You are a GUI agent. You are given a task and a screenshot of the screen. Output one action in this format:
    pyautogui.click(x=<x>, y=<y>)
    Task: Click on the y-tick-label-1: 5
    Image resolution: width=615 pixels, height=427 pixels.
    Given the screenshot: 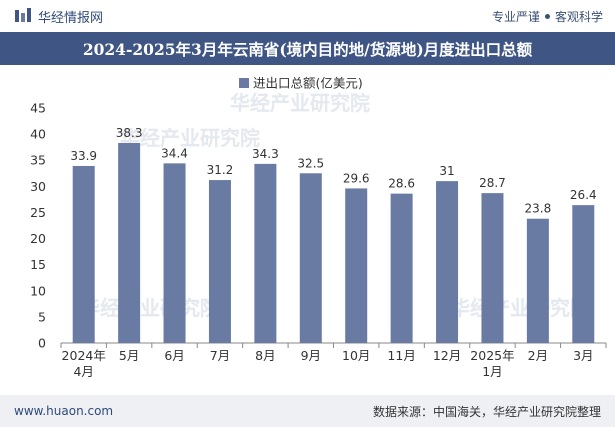 What is the action you would take?
    pyautogui.click(x=42, y=316)
    